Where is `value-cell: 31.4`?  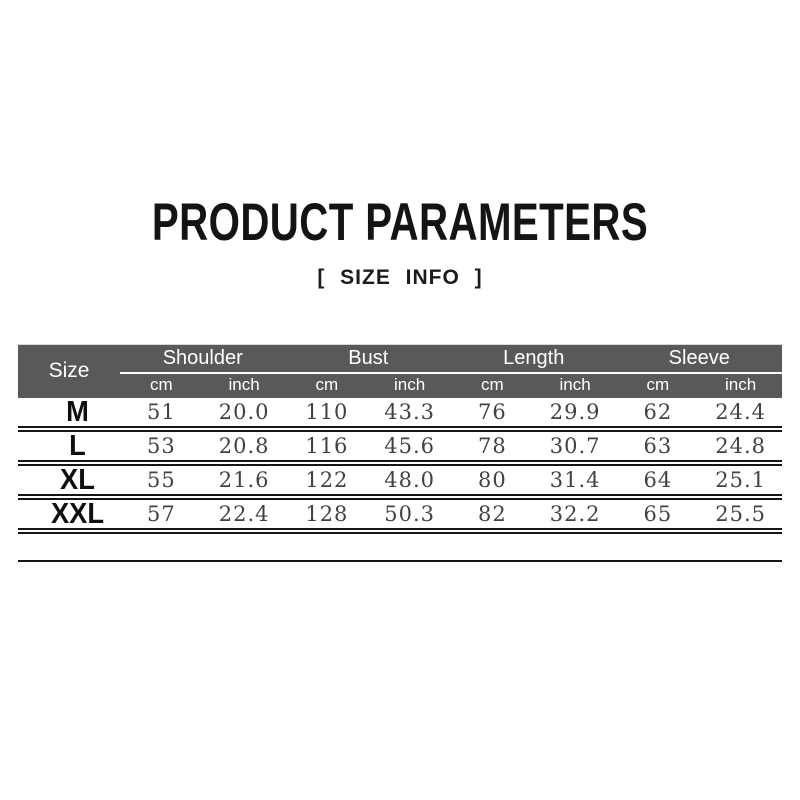
value-cell: 31.4 is located at coordinates (575, 480).